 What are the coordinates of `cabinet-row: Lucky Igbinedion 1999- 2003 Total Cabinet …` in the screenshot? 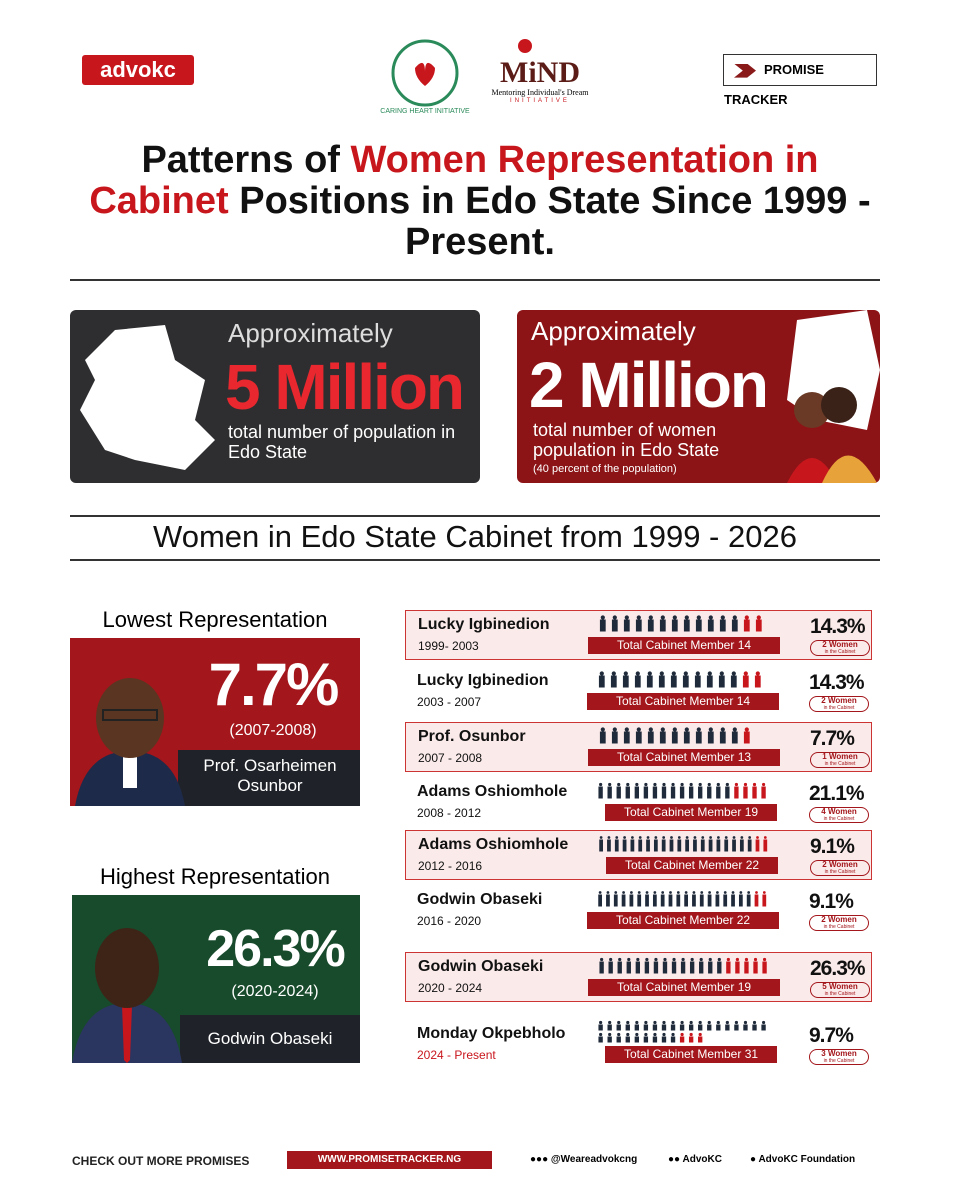 It's located at (638, 635).